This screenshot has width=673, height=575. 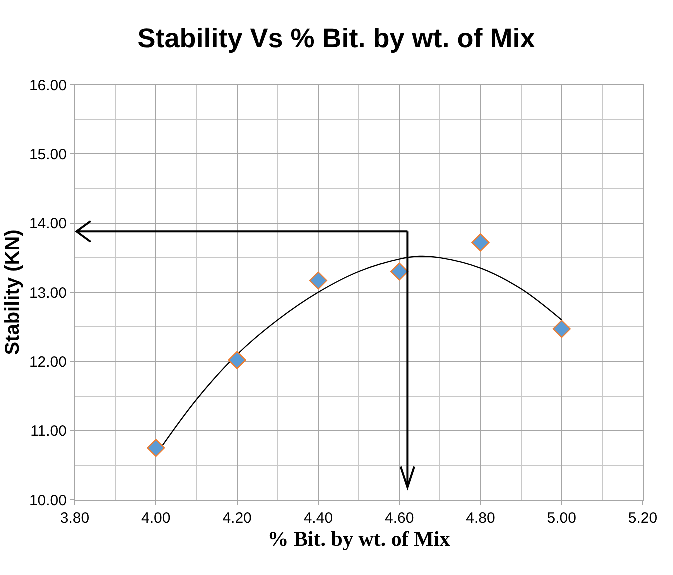 What do you see at coordinates (13, 293) in the screenshot?
I see `y-axis-title: Stability (KN)` at bounding box center [13, 293].